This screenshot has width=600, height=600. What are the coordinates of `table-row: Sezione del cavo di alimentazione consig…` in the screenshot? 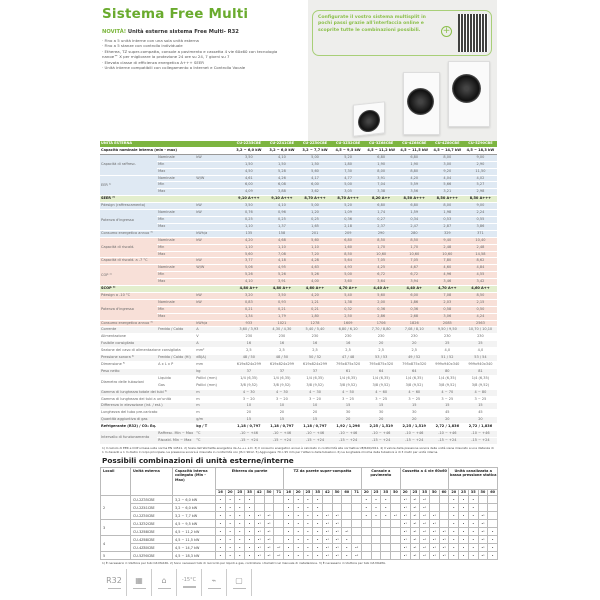 It's located at (298, 351).